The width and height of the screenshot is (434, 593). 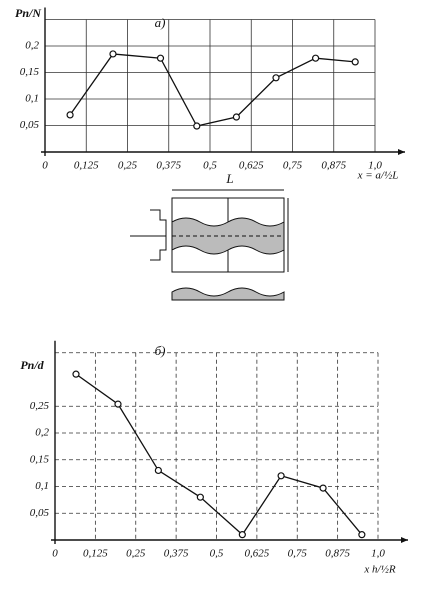 What do you see at coordinates (212, 90) in the screenshot?
I see `data-line` at bounding box center [212, 90].